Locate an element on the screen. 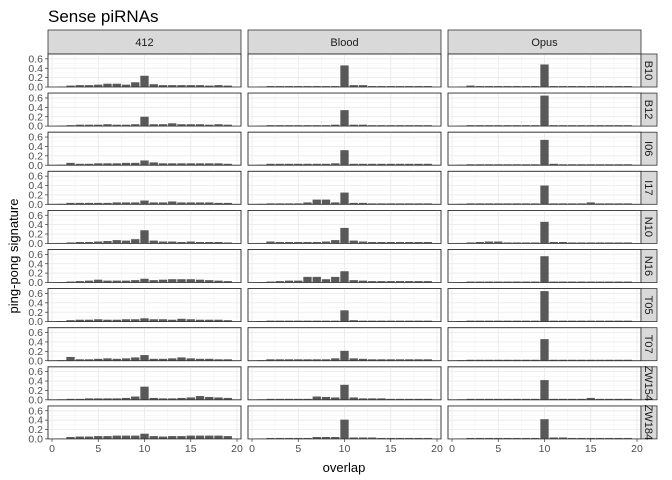 This screenshot has height=480, width=672. panel-blood-n16 is located at coordinates (344, 266).